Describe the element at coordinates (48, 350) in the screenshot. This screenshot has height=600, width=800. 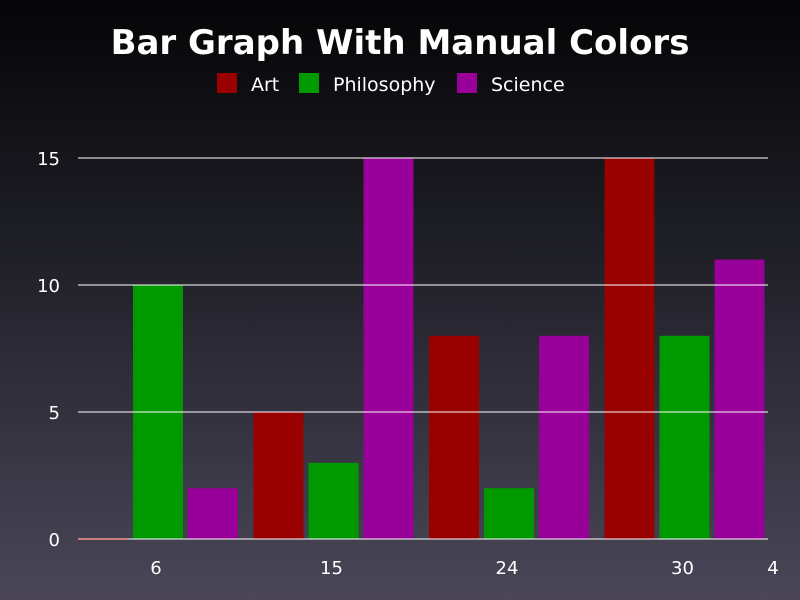
I see `y-axis: 0 5 10 15` at that location.